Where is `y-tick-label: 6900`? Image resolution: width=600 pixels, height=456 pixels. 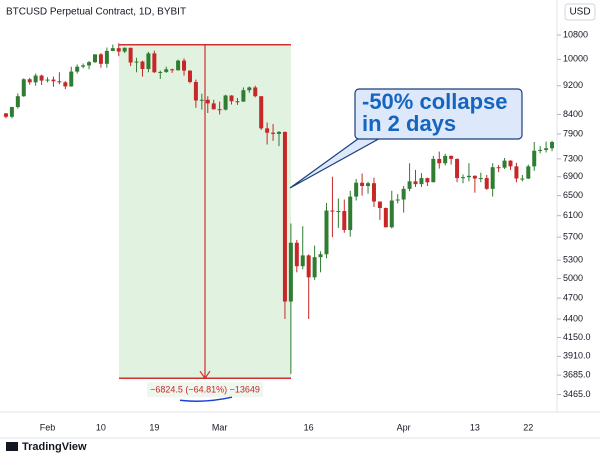
y-tick-label: 6900 is located at coordinates (573, 176).